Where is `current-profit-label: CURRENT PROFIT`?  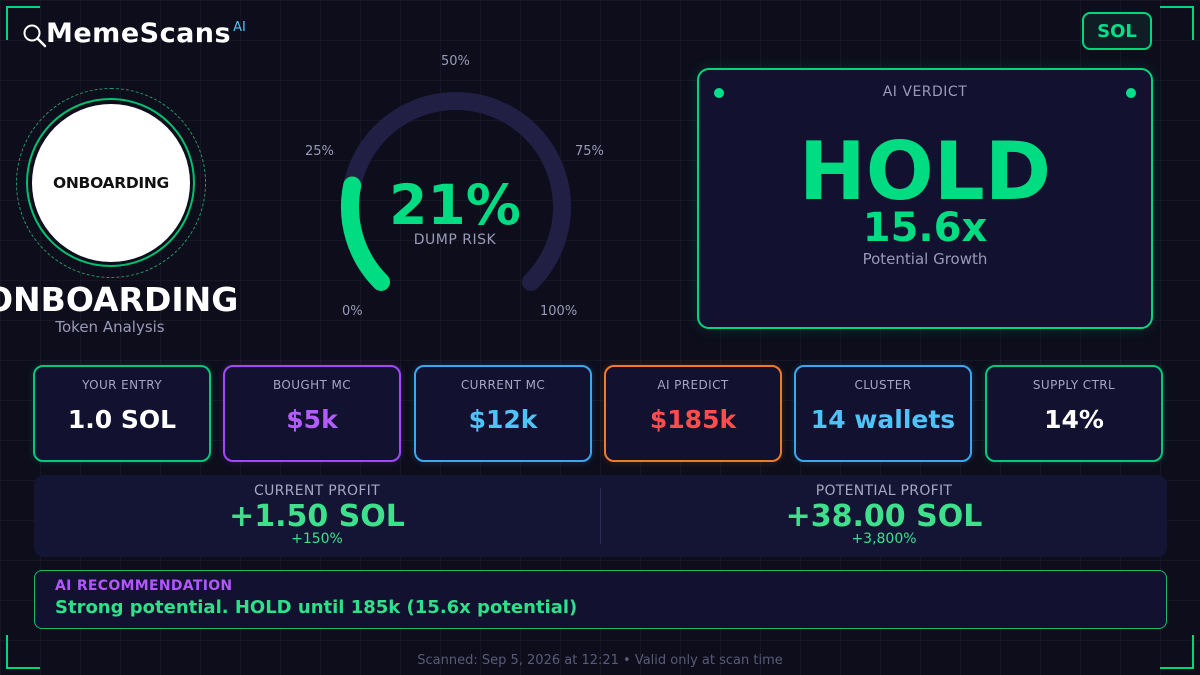
current-profit-label: CURRENT PROFIT is located at coordinates (317, 491).